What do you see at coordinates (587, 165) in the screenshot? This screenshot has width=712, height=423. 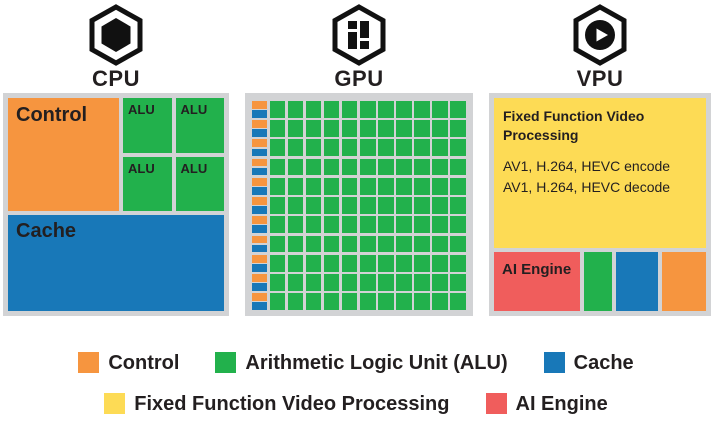 I see `ffvp-encode-line: AV1, H.264, HEVC encode` at bounding box center [587, 165].